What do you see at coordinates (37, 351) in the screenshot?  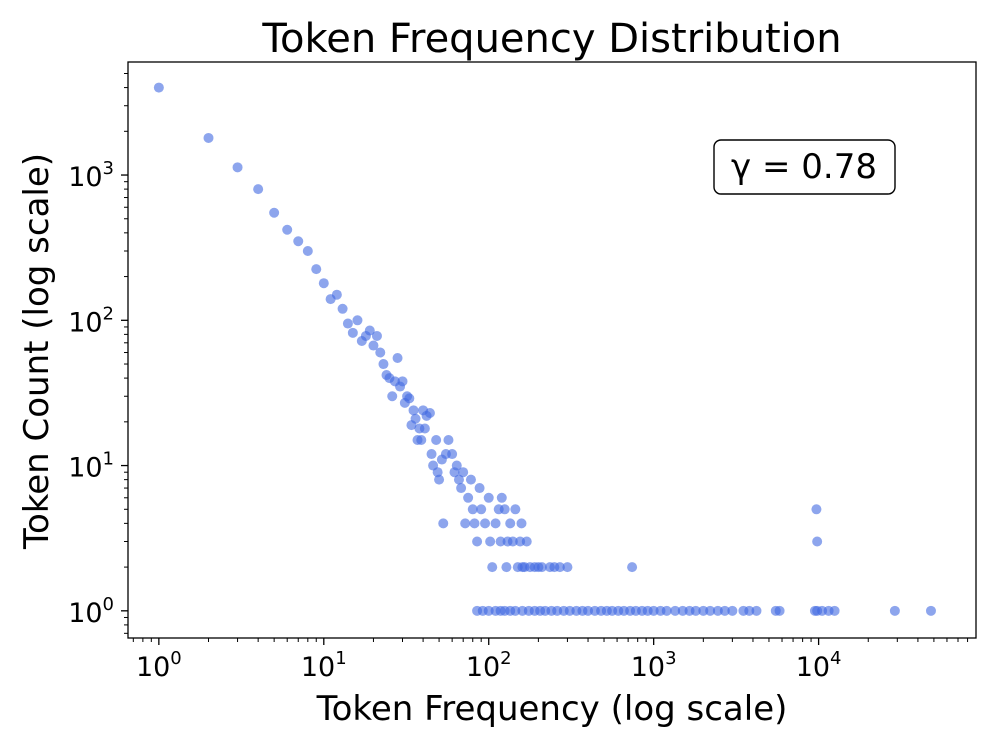 I see `y-axis-label: Token Count (log scale)` at bounding box center [37, 351].